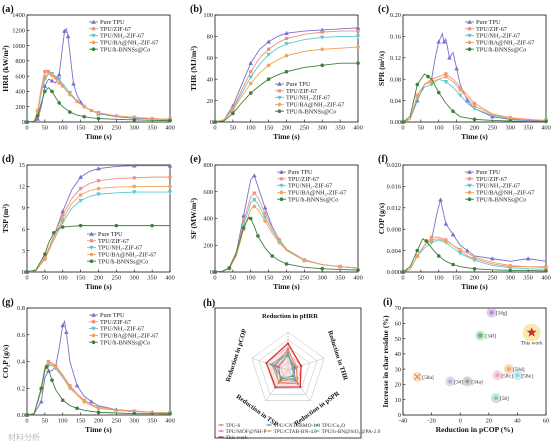  Describe the element at coordinates (395, 58) in the screenshot. I see `y-tick-label: 0.12` at that location.